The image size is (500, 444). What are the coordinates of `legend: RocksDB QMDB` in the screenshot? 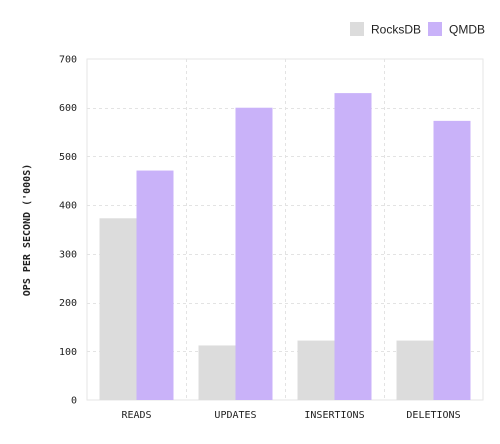 It's located at (417, 29).